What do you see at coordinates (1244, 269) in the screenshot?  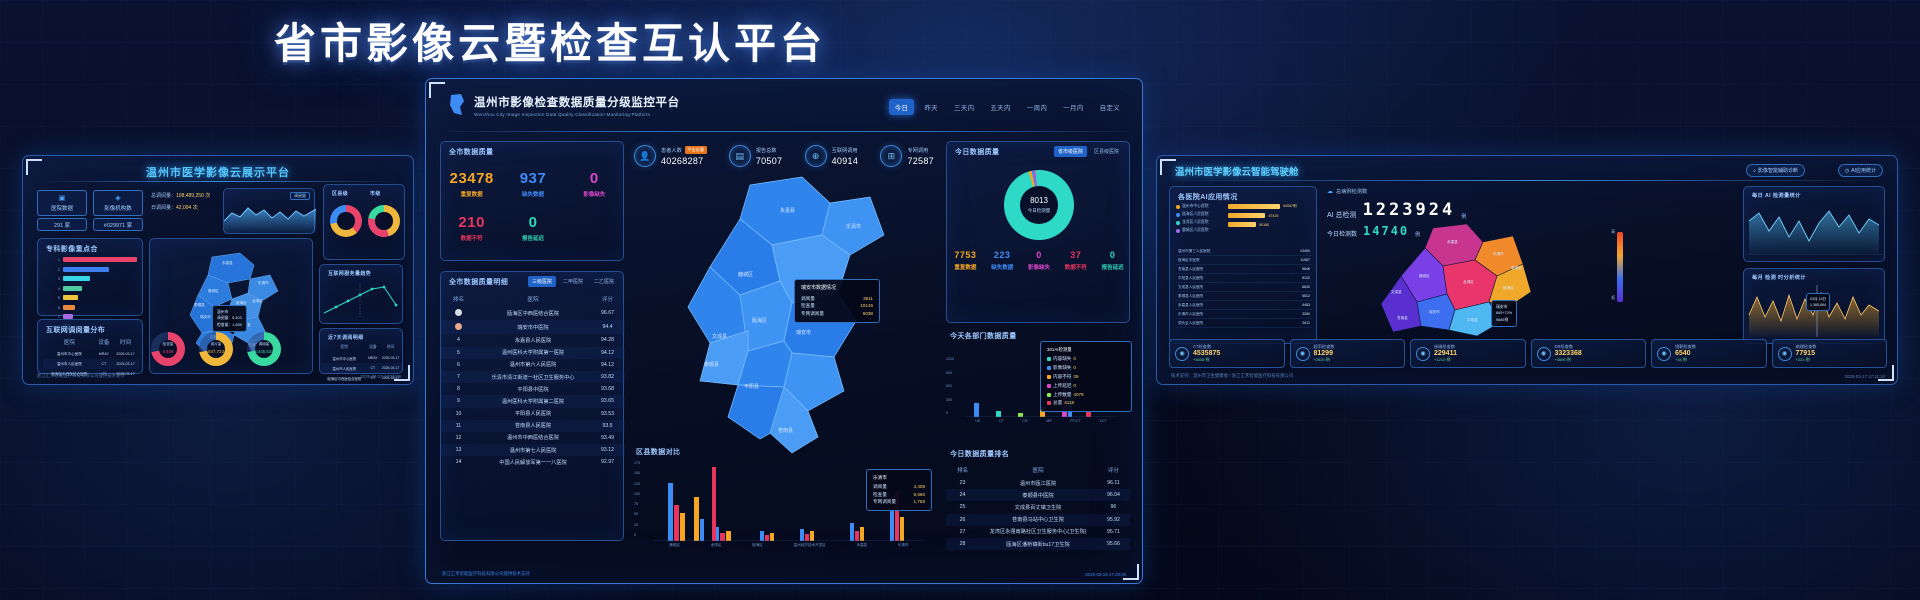 I see `usage-list-item: 苍南县人民医院 9846` at bounding box center [1244, 269].